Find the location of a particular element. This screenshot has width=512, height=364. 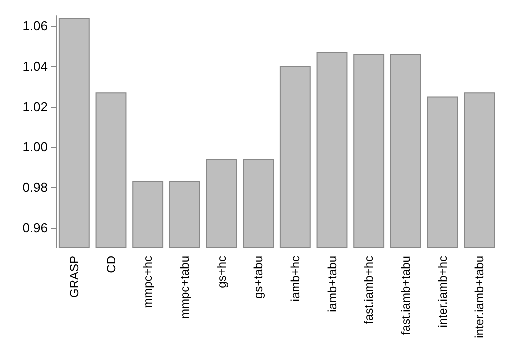

x-tick-label: fast.iamb+tabu is located at coordinates (405, 296).